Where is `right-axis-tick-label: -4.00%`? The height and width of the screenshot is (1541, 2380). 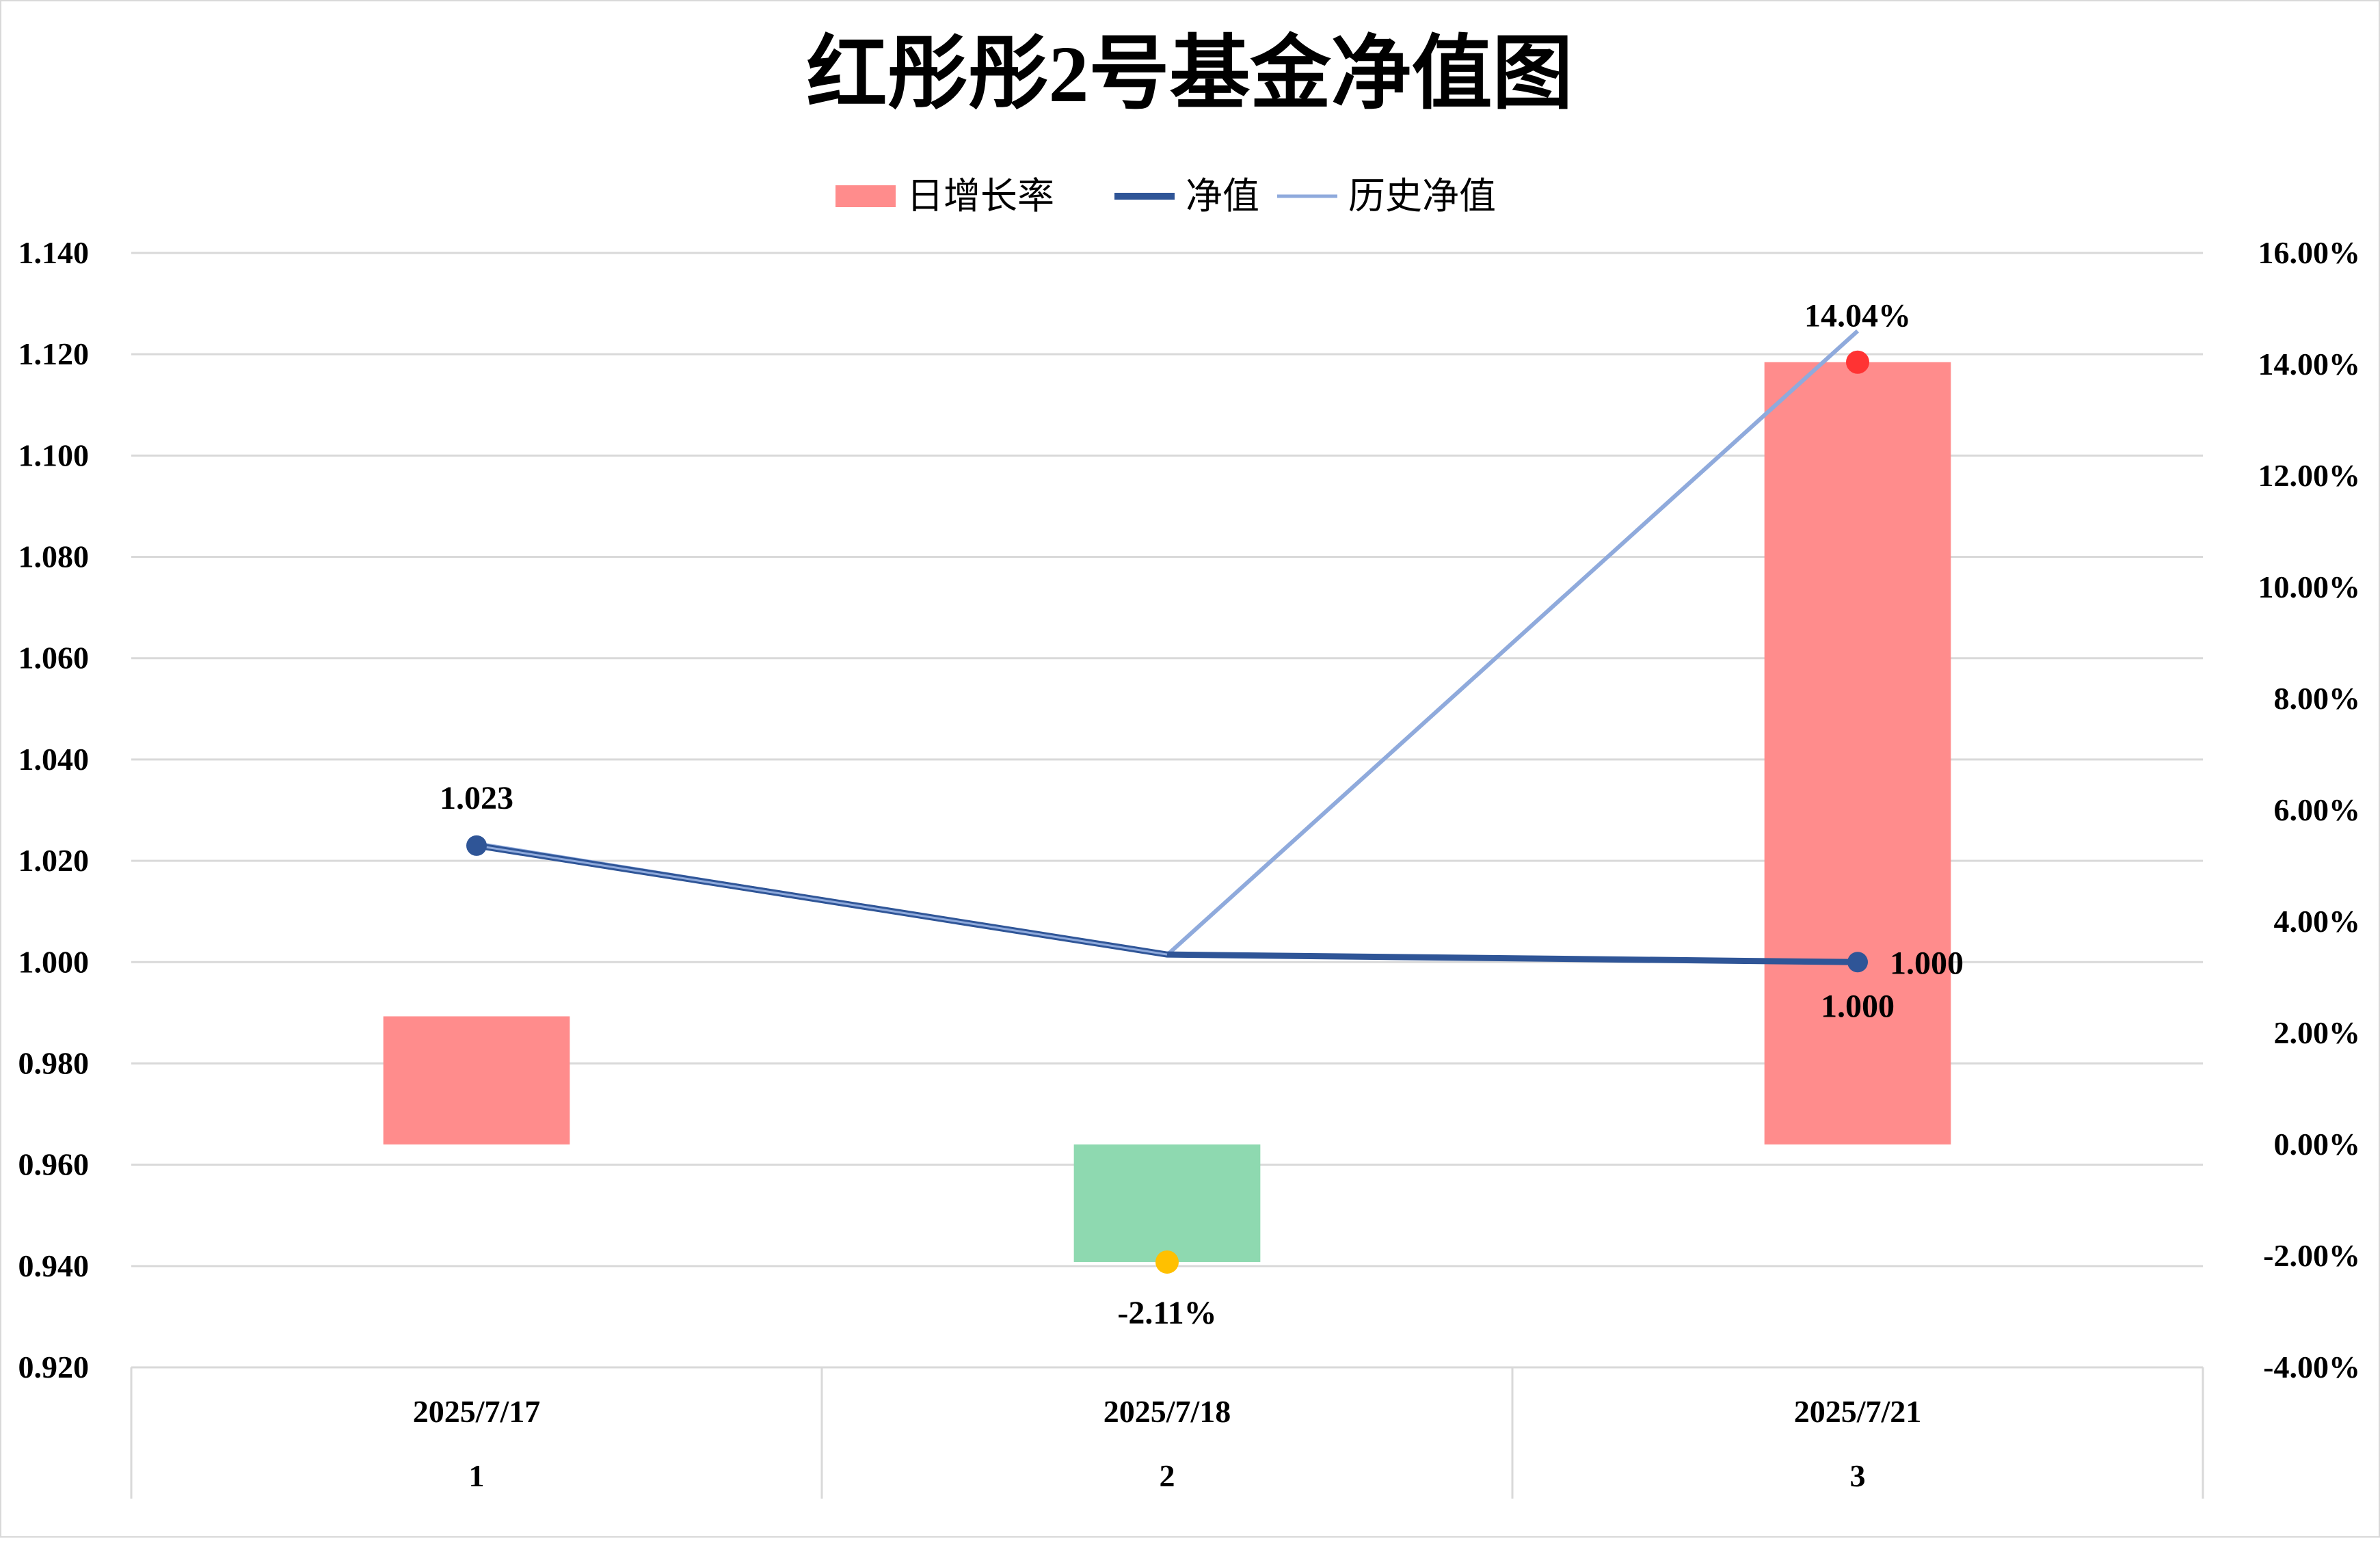 right-axis-tick-label: -4.00% is located at coordinates (2311, 1367).